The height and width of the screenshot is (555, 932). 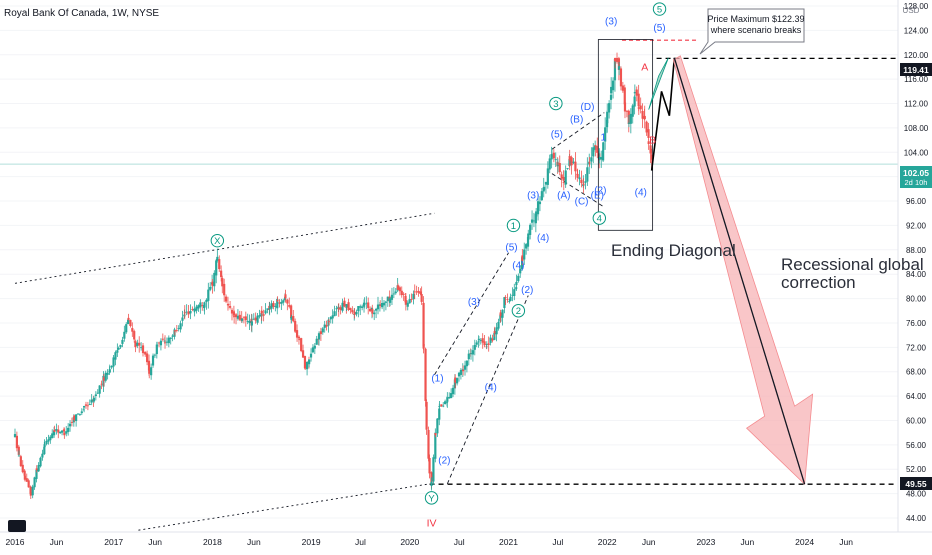 I want to click on y-tick-label: 128.00, so click(x=916, y=6).